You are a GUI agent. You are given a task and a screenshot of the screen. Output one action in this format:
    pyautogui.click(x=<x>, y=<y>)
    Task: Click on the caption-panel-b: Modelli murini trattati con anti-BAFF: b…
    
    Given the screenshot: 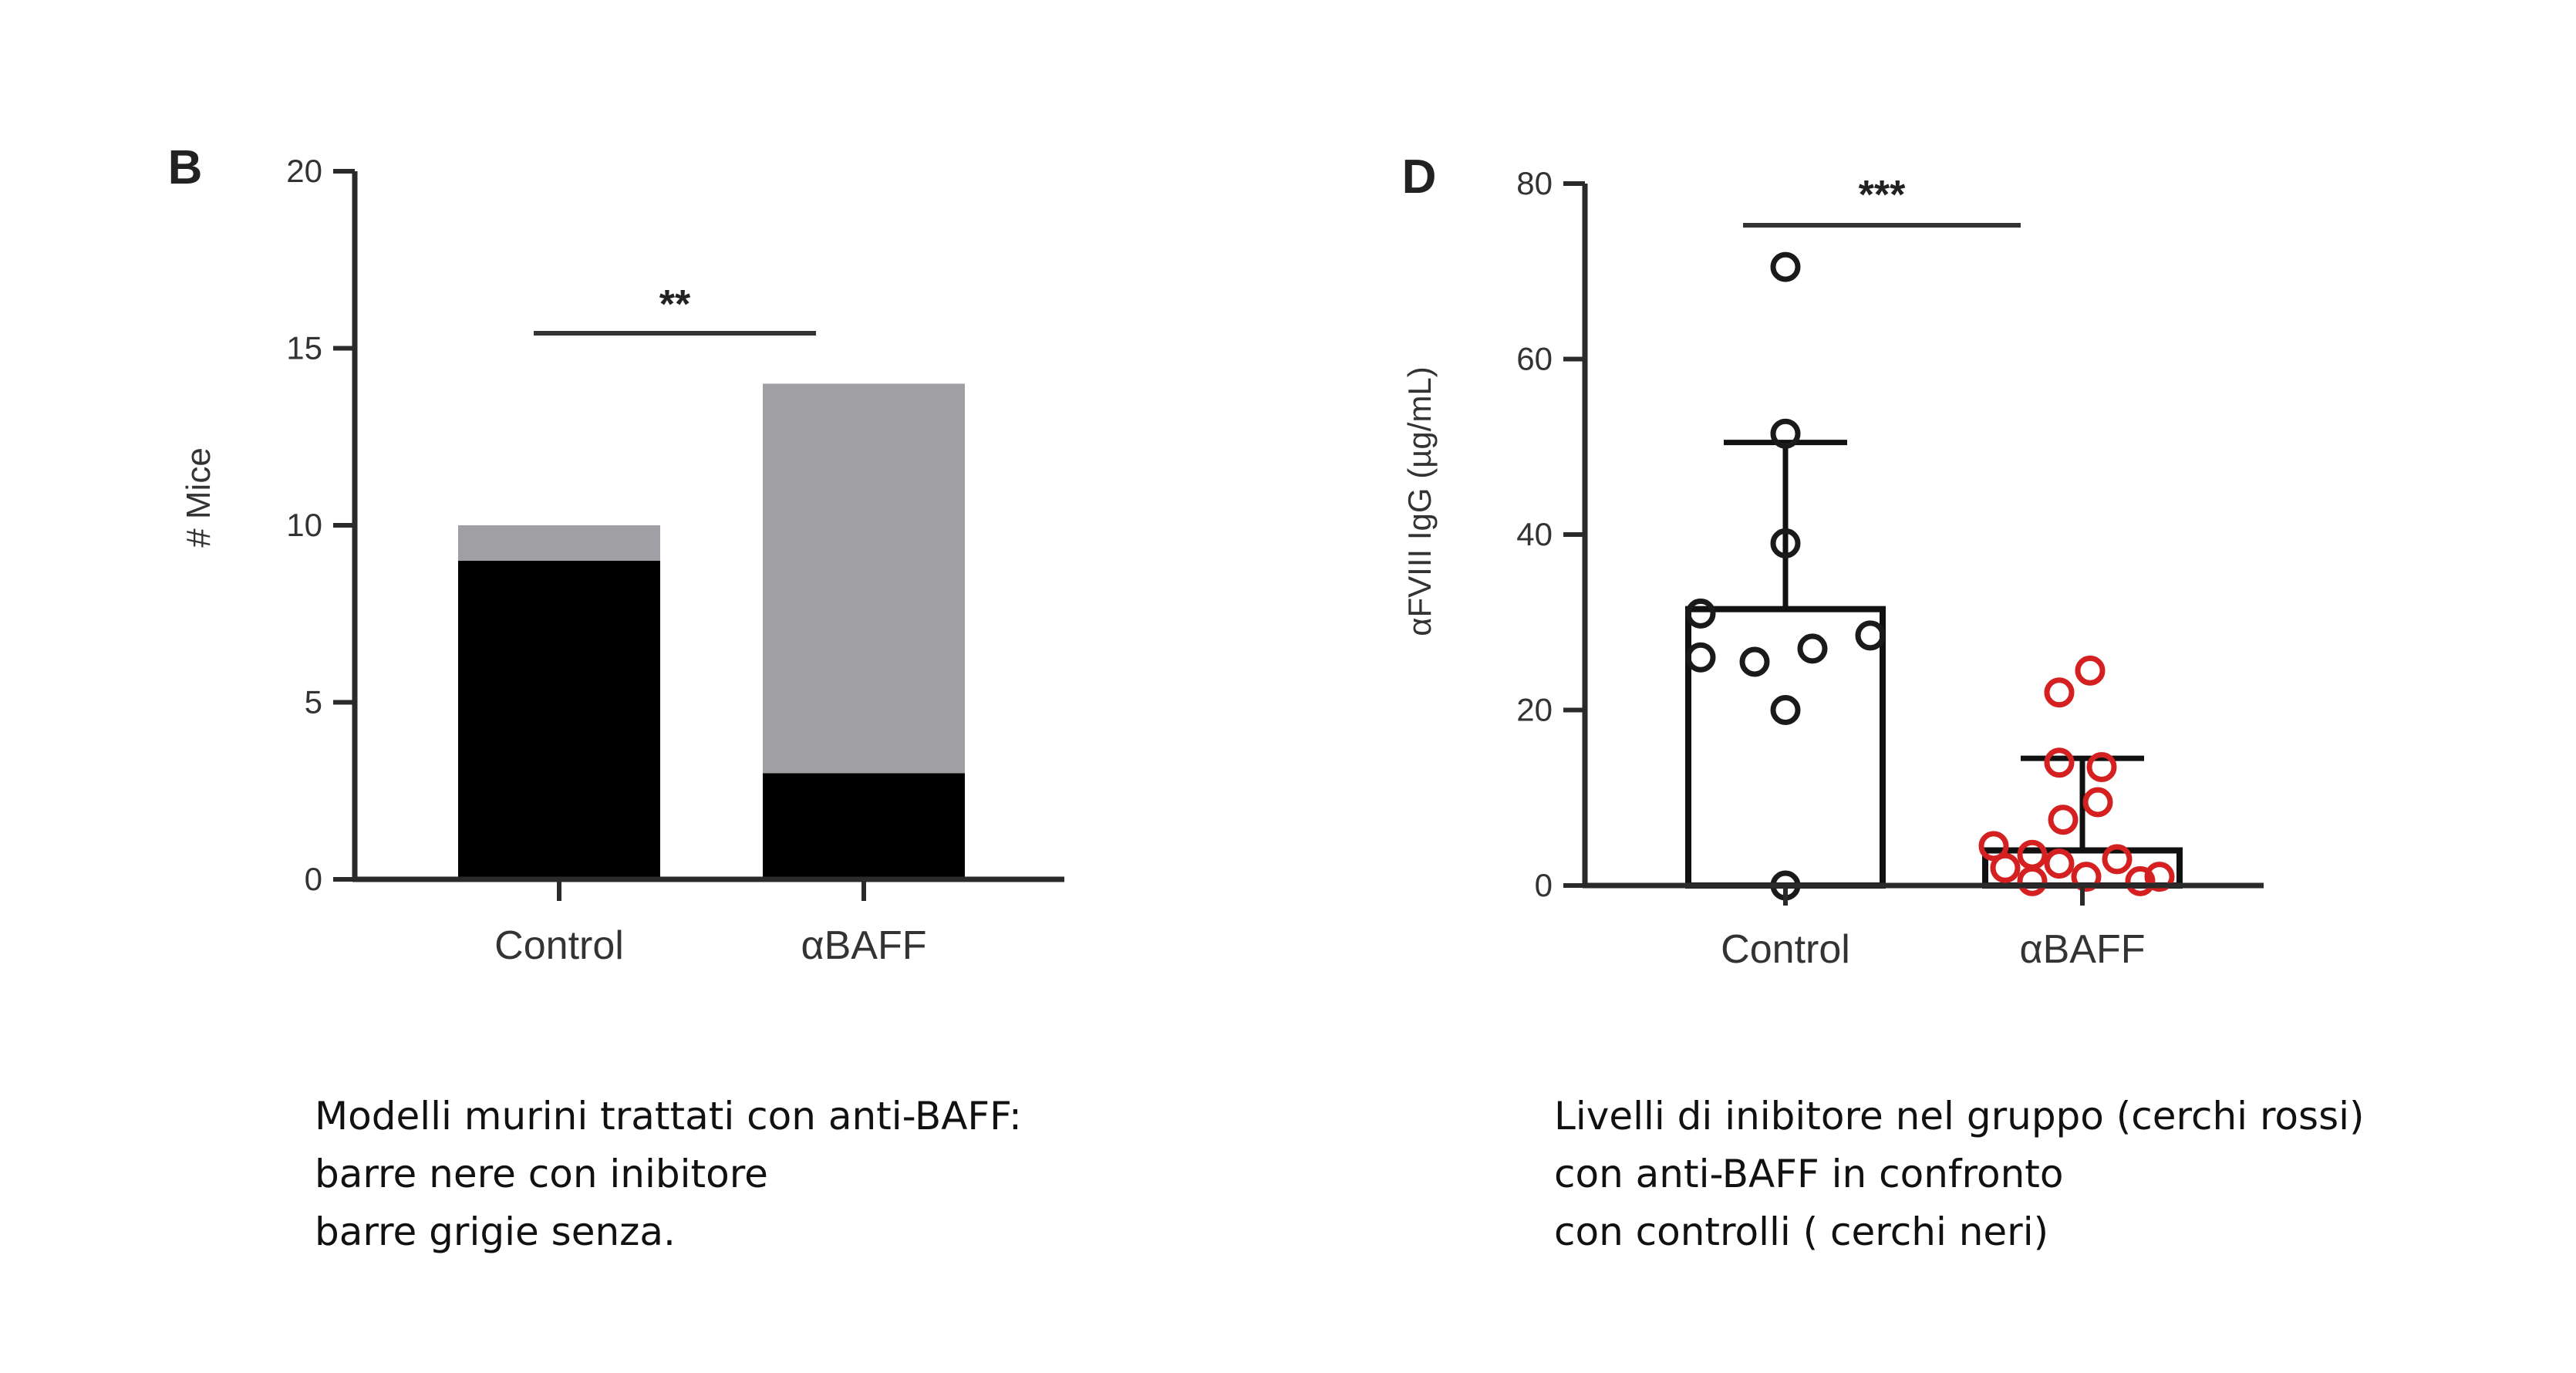 What is the action you would take?
    pyautogui.click(x=668, y=1175)
    